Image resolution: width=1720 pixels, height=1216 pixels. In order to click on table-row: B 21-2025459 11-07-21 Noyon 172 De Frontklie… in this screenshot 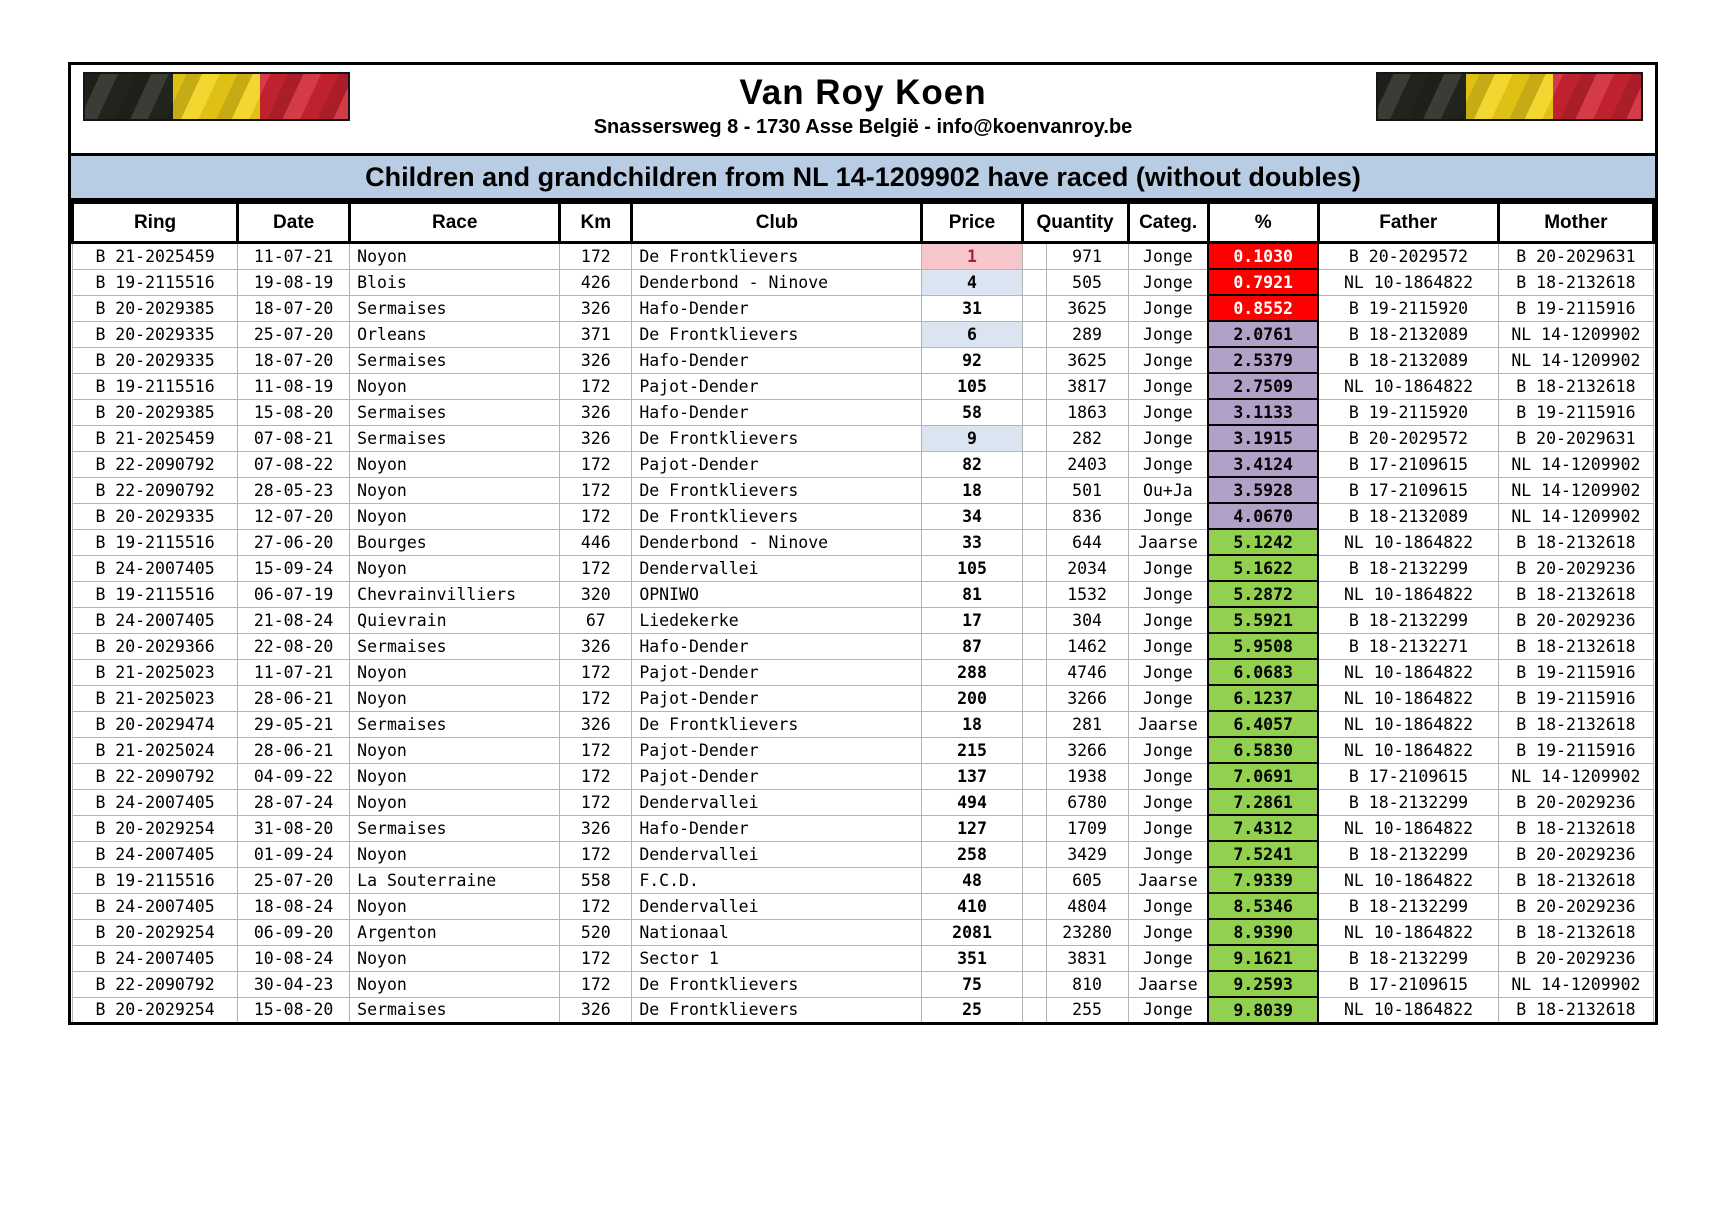, I will do `click(863, 255)`.